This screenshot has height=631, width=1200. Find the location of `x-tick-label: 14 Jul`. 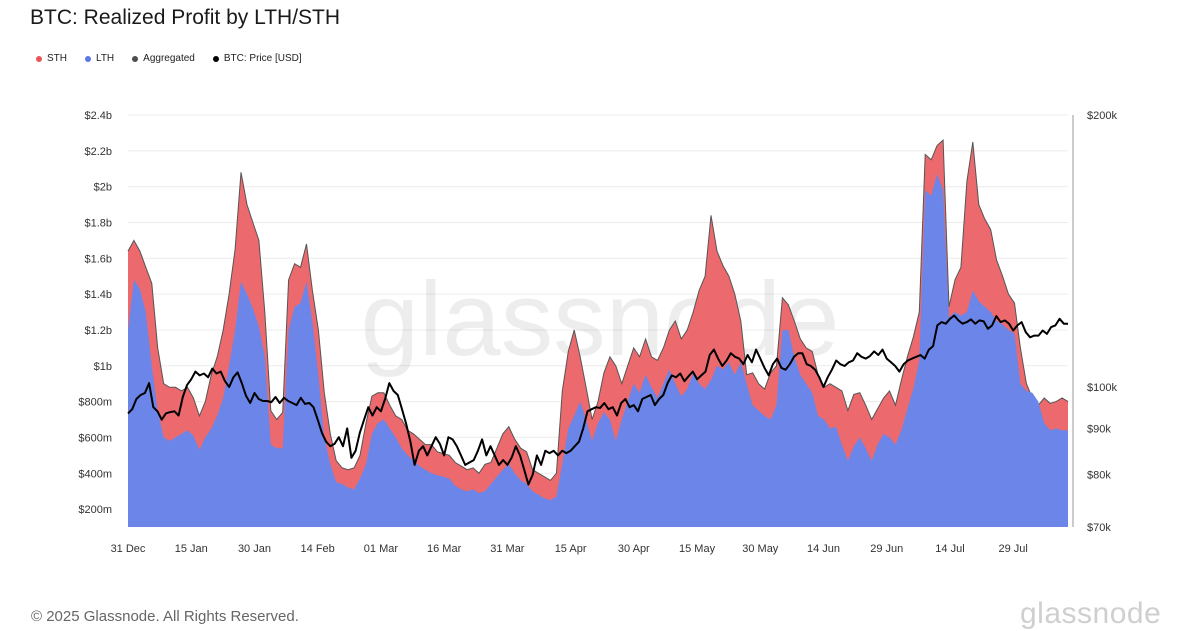

x-tick-label: 14 Jul is located at coordinates (949, 549).